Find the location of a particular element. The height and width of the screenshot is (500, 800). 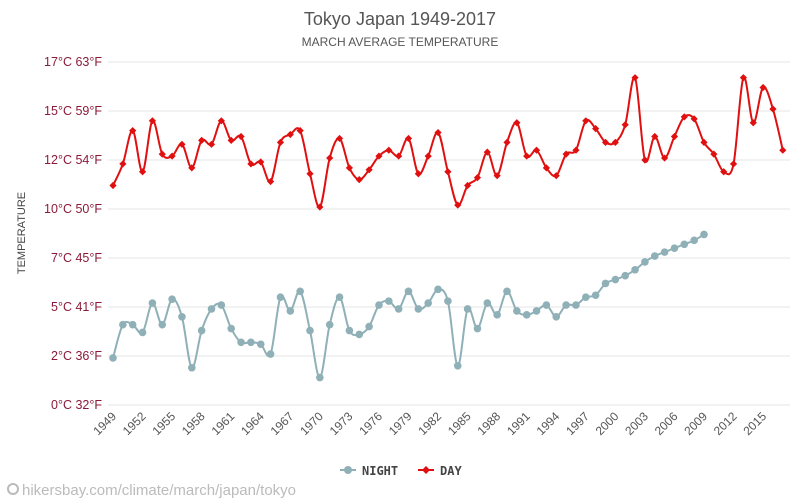

data-point-day-1961 is located at coordinates (231, 140).